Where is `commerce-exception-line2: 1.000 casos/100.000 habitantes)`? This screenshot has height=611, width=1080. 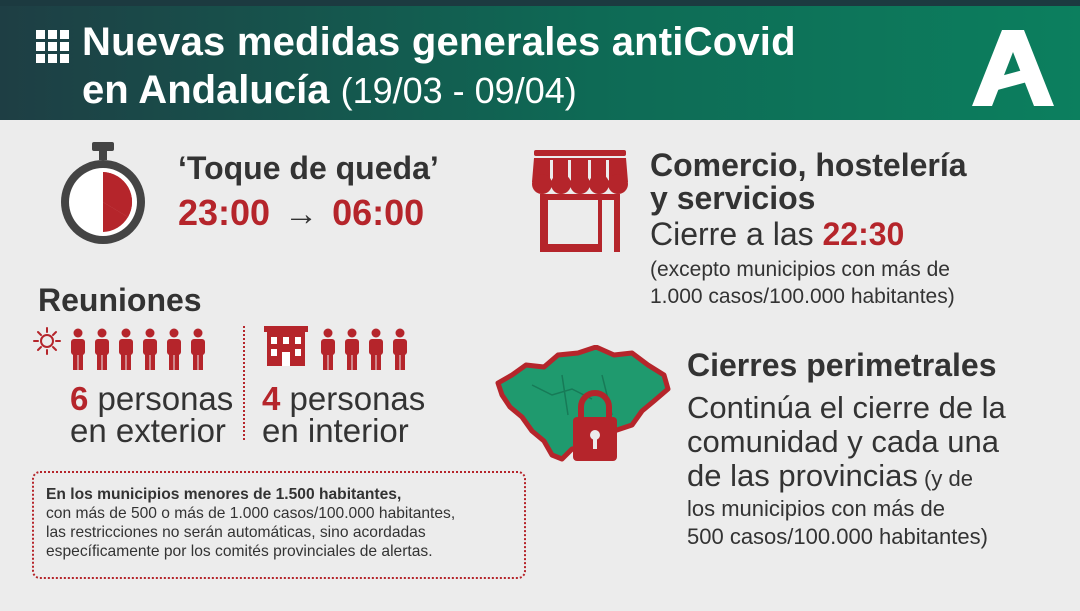
commerce-exception-line2: 1.000 casos/100.000 habitantes) is located at coordinates (802, 296).